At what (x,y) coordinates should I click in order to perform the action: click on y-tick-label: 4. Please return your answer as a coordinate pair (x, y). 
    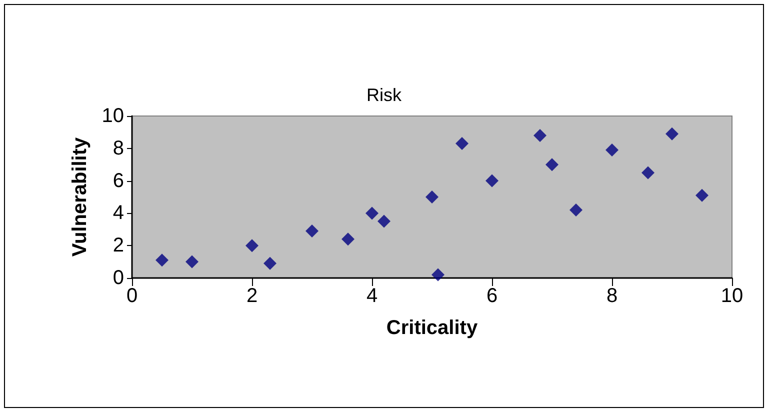
    Looking at the image, I should click on (118, 213).